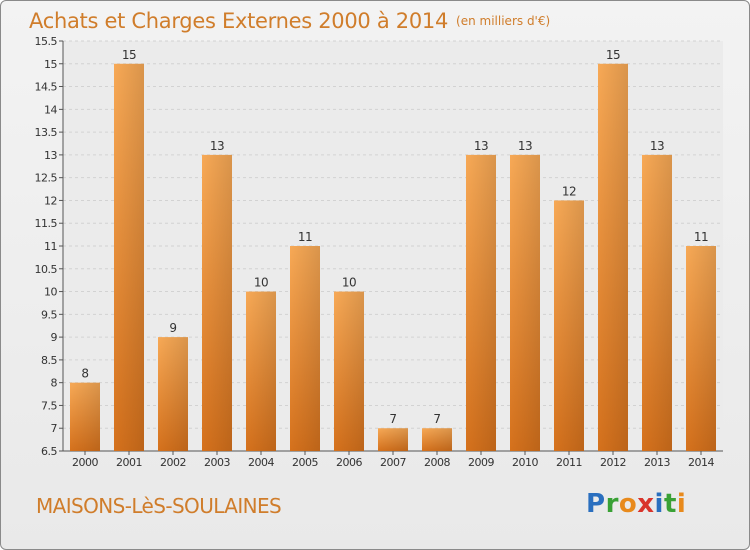 The width and height of the screenshot is (750, 550). What do you see at coordinates (54, 383) in the screenshot?
I see `y-tick-label: 8` at bounding box center [54, 383].